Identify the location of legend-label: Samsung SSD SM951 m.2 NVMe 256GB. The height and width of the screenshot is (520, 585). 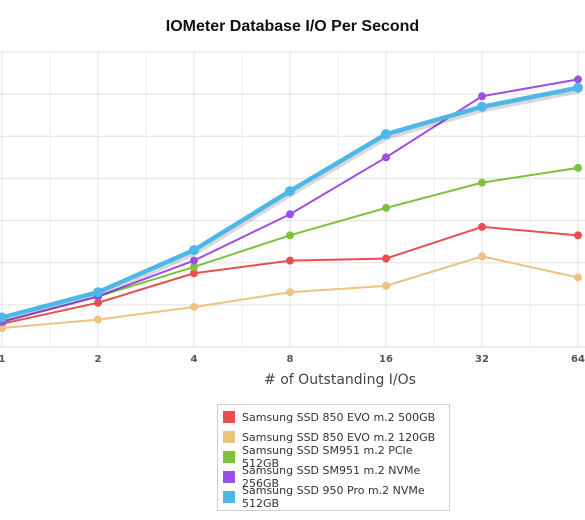
(331, 477).